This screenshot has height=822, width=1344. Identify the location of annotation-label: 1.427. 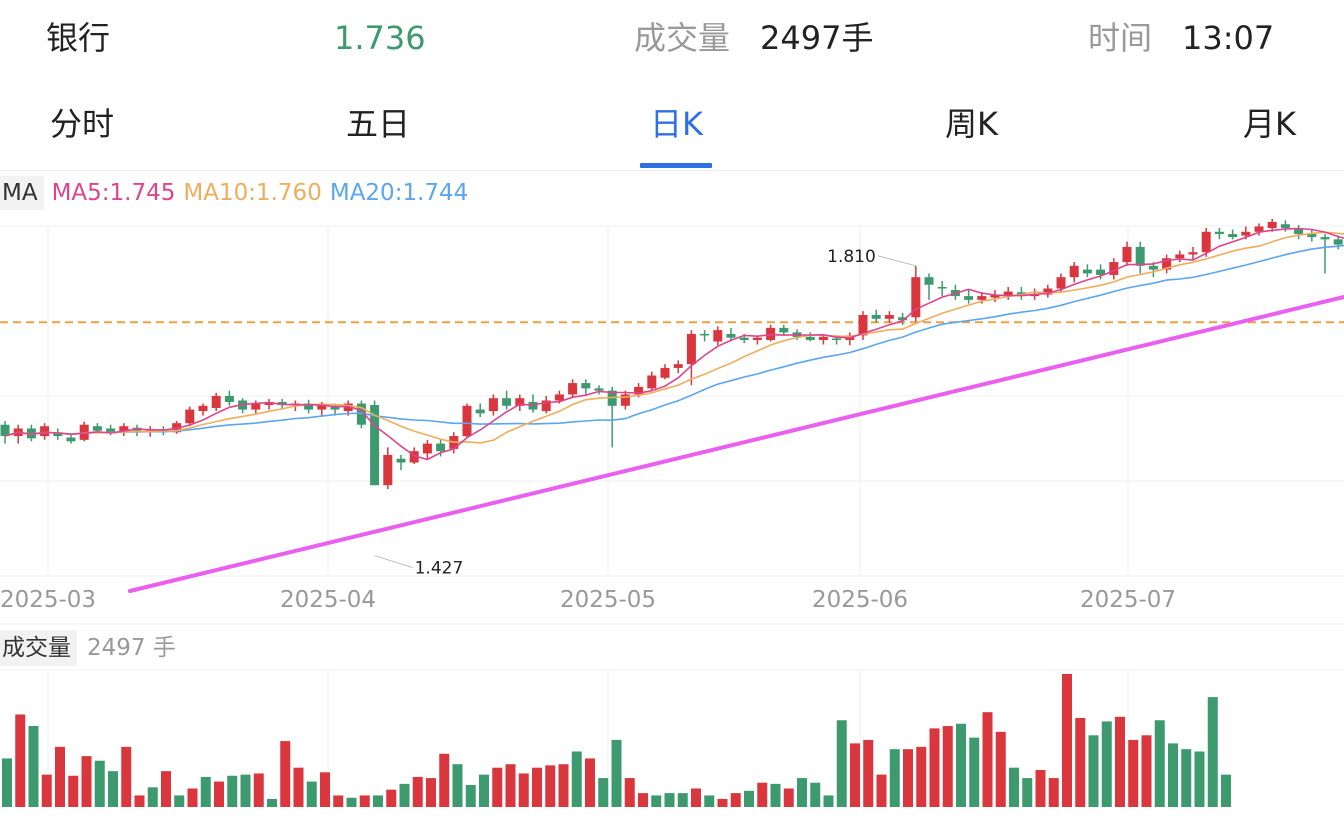
(439, 569).